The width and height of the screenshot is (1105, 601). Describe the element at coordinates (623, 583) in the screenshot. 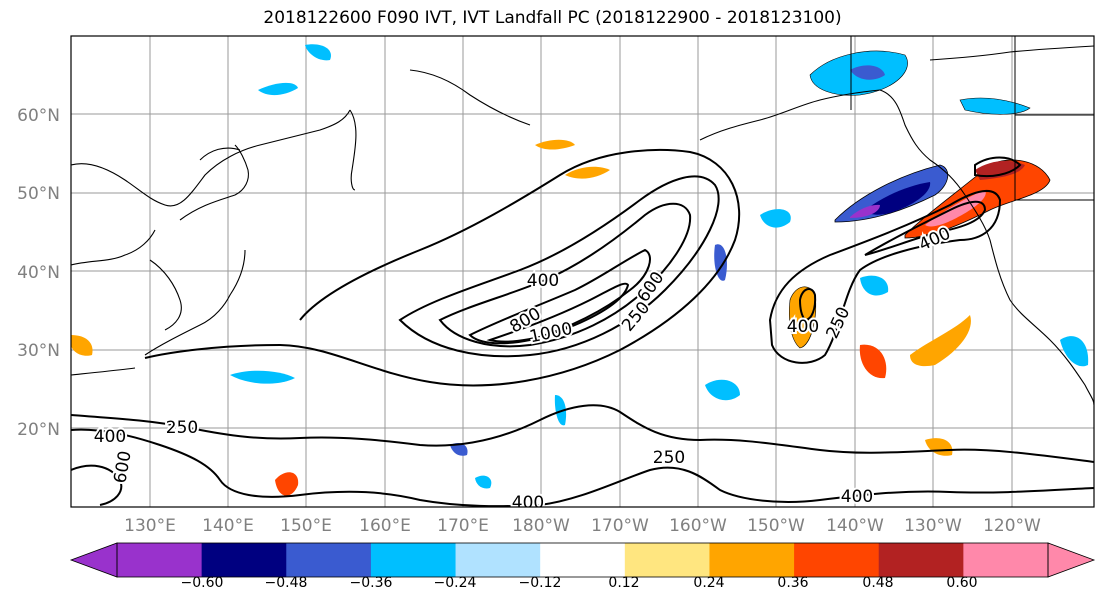

I see `colorbar-tick-label: 0.12` at that location.